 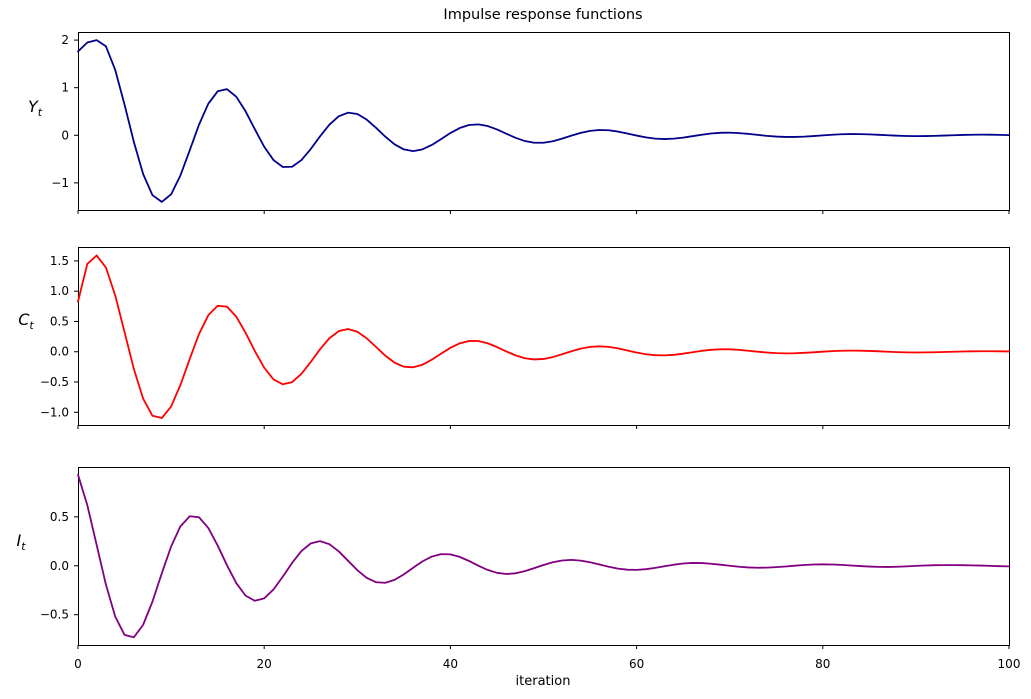 I want to click on y-axis-label-Ct: Ct, so click(x=26, y=321).